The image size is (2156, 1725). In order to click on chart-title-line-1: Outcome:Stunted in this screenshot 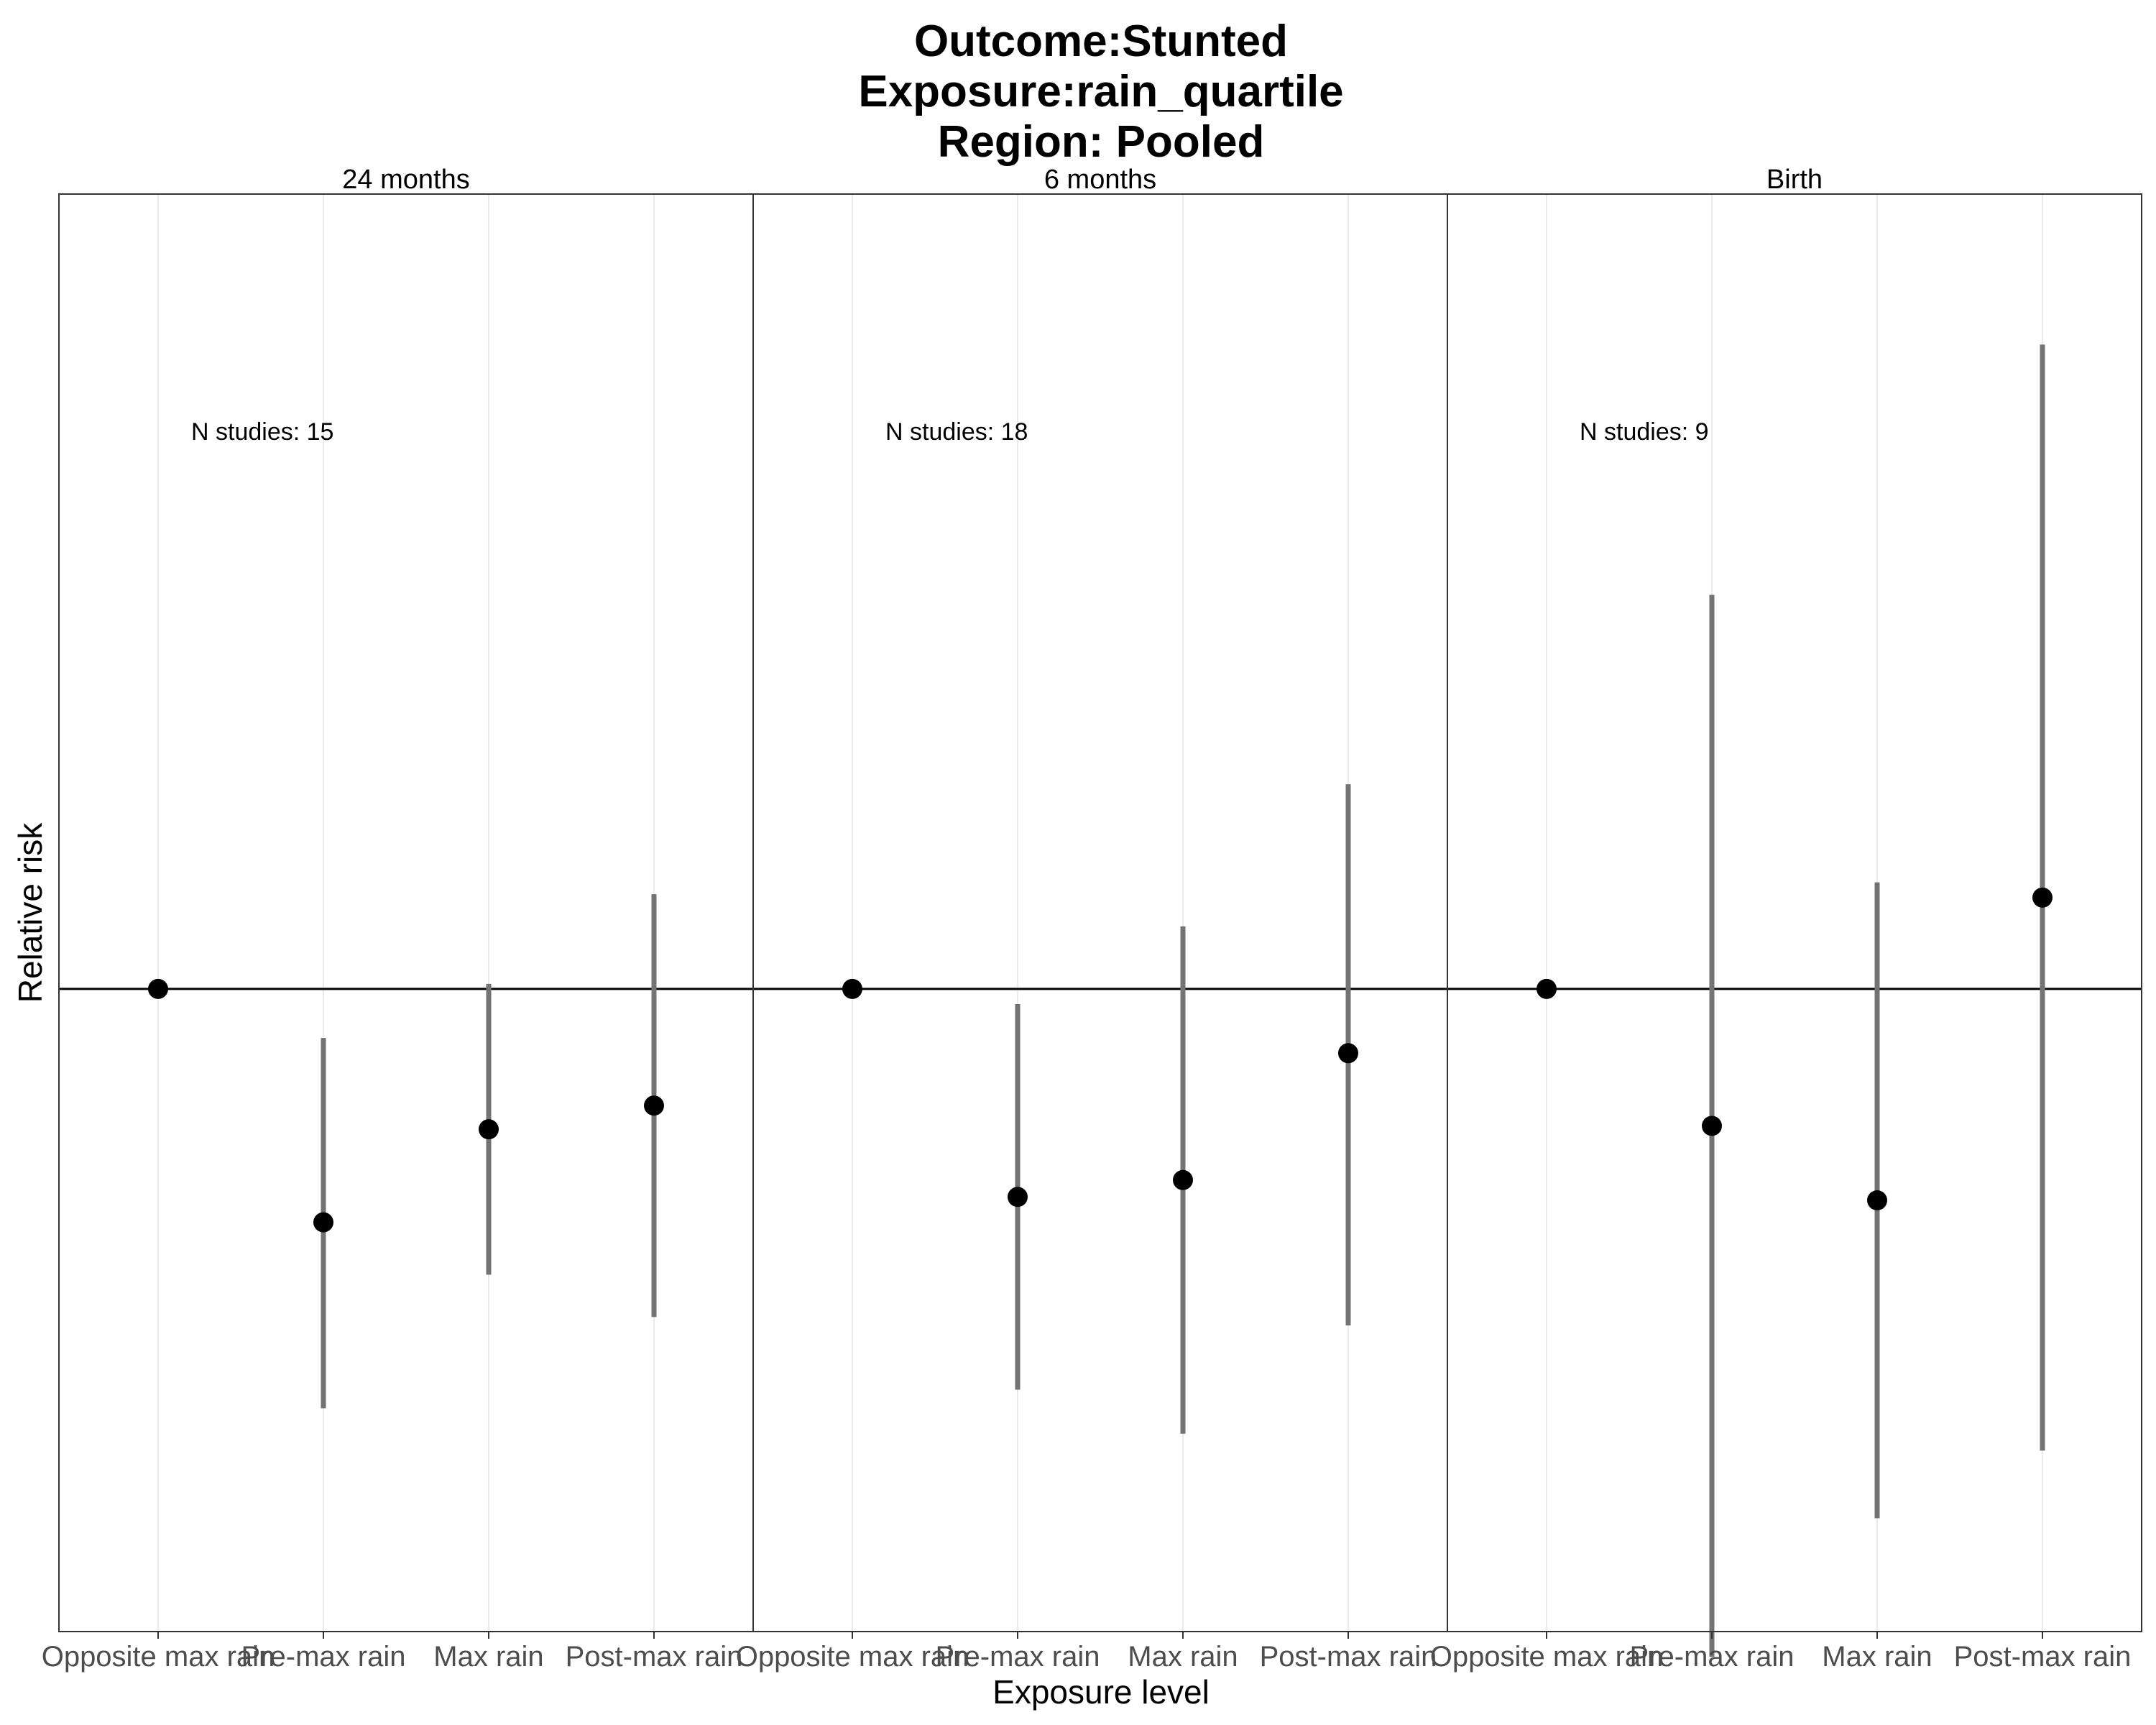, I will do `click(1101, 41)`.